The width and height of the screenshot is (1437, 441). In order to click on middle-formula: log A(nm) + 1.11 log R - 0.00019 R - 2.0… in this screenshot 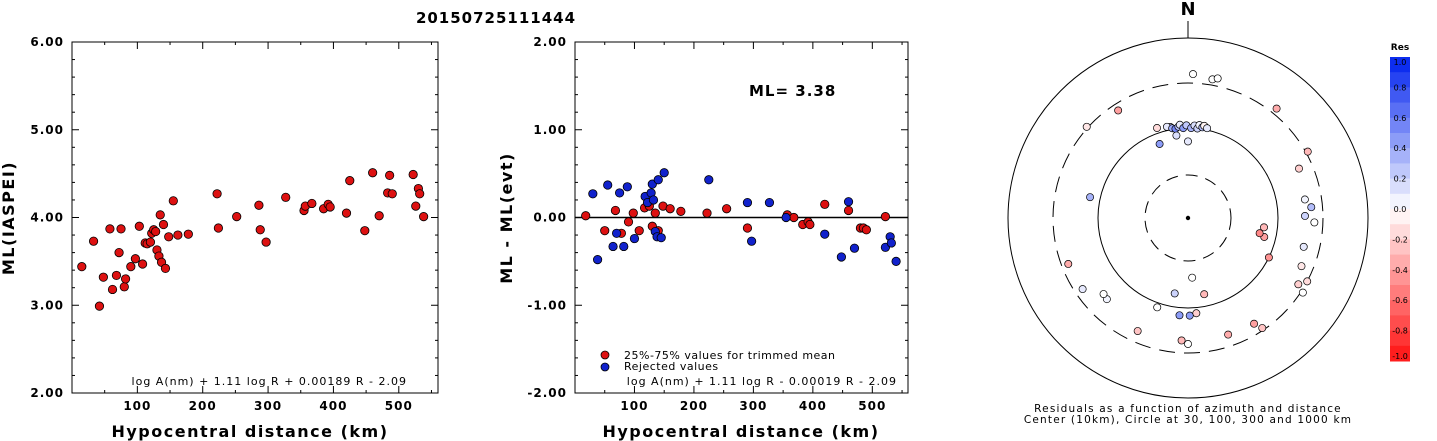, I will do `click(762, 381)`.